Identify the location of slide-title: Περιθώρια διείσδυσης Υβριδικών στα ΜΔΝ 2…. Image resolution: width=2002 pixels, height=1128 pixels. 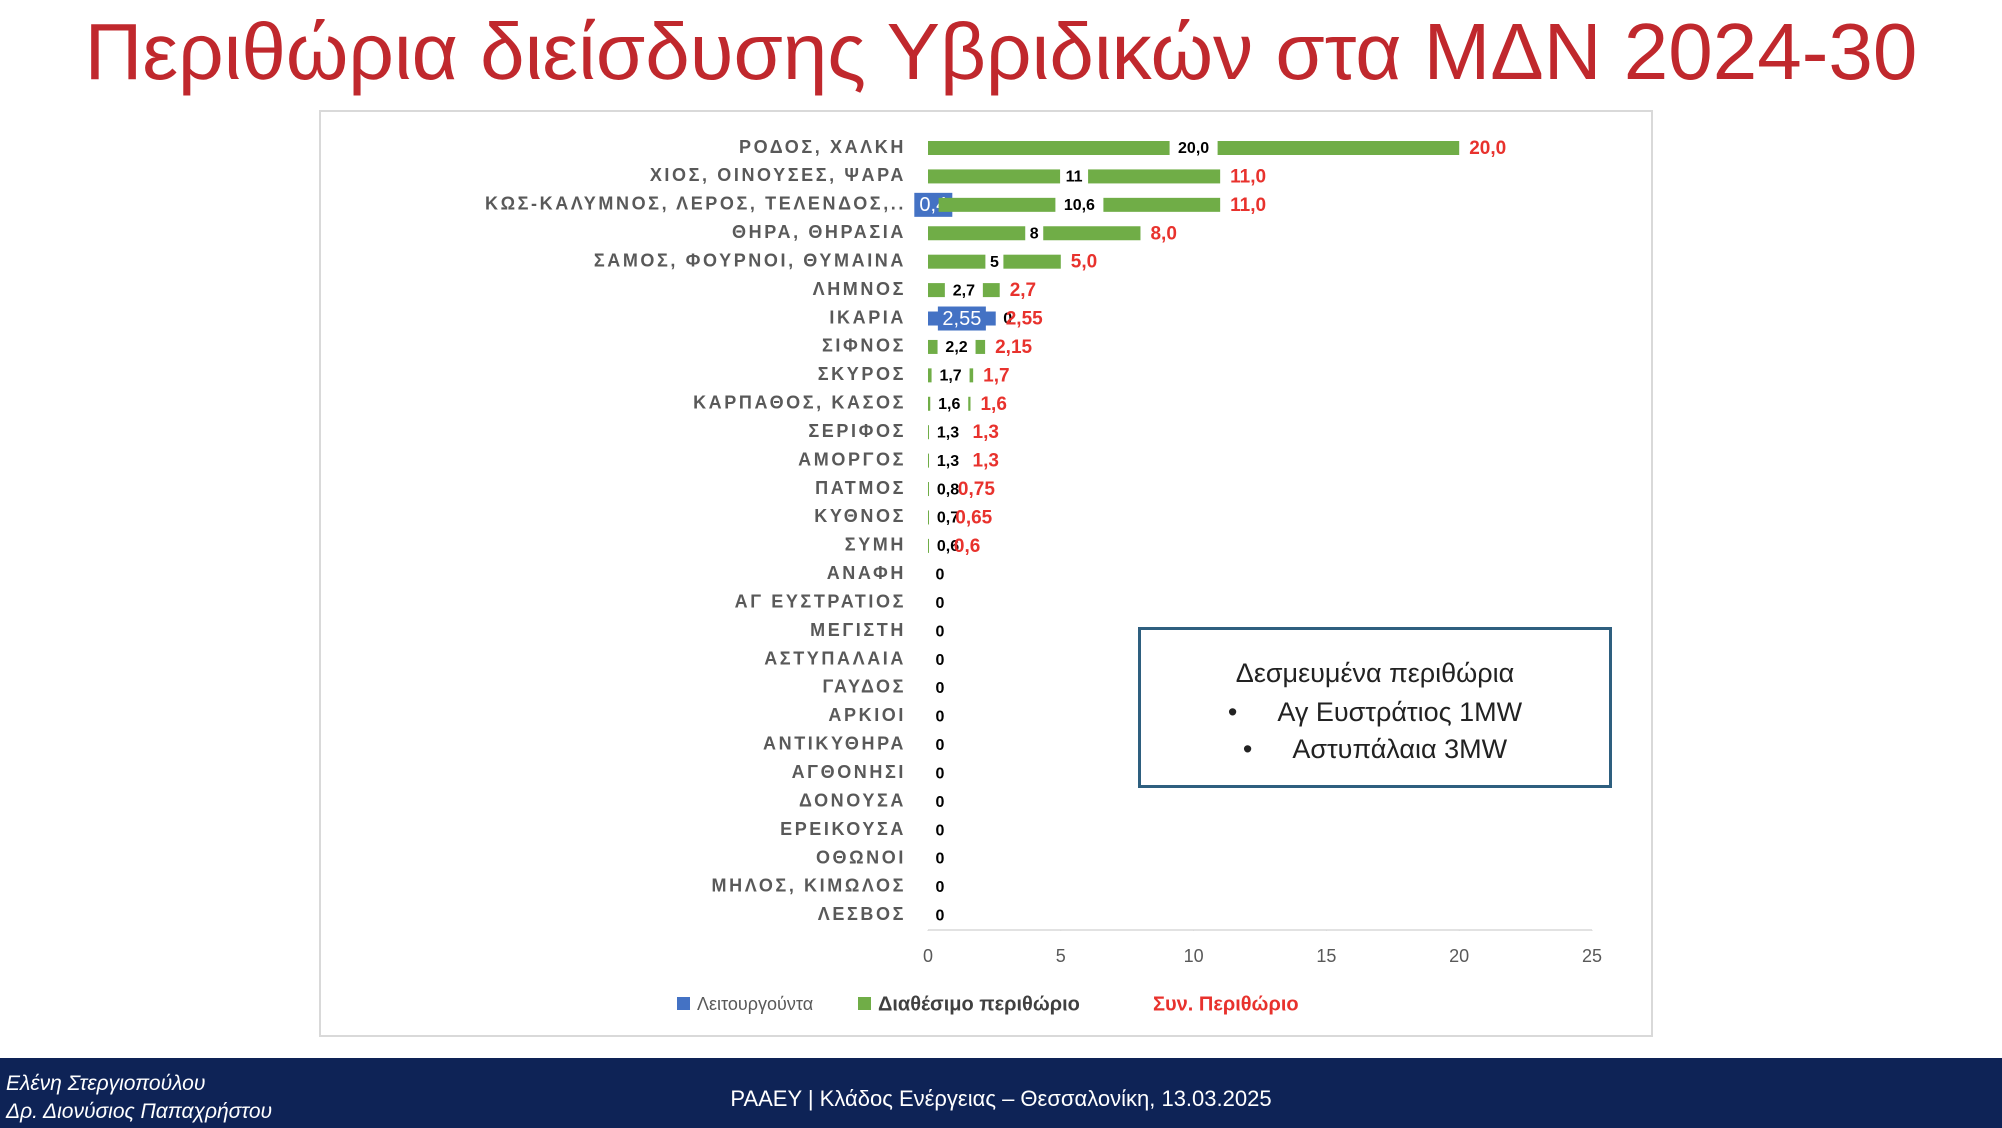
(1001, 51).